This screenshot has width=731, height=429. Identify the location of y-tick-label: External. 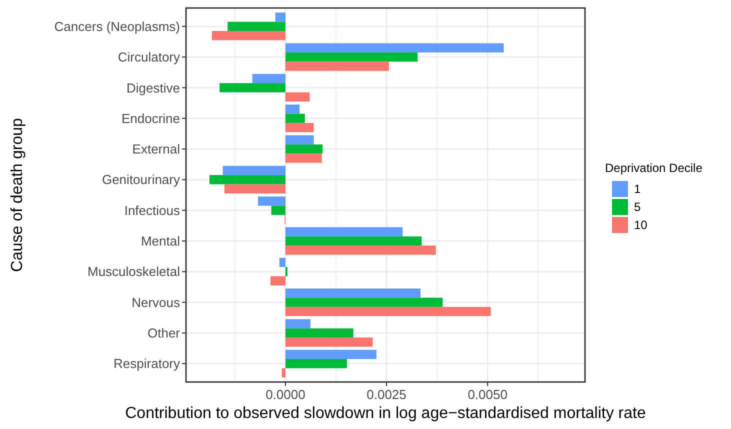
(156, 149).